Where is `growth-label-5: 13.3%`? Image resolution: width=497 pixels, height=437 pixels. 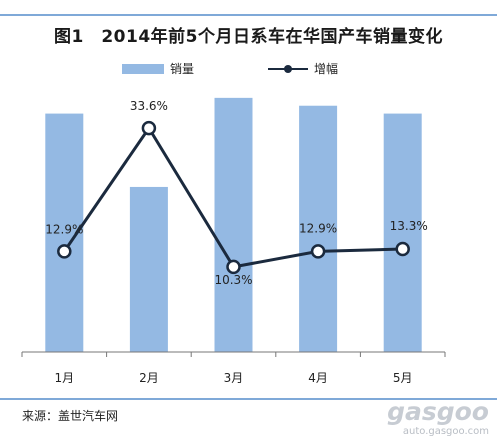 growth-label-5: 13.3% is located at coordinates (409, 226).